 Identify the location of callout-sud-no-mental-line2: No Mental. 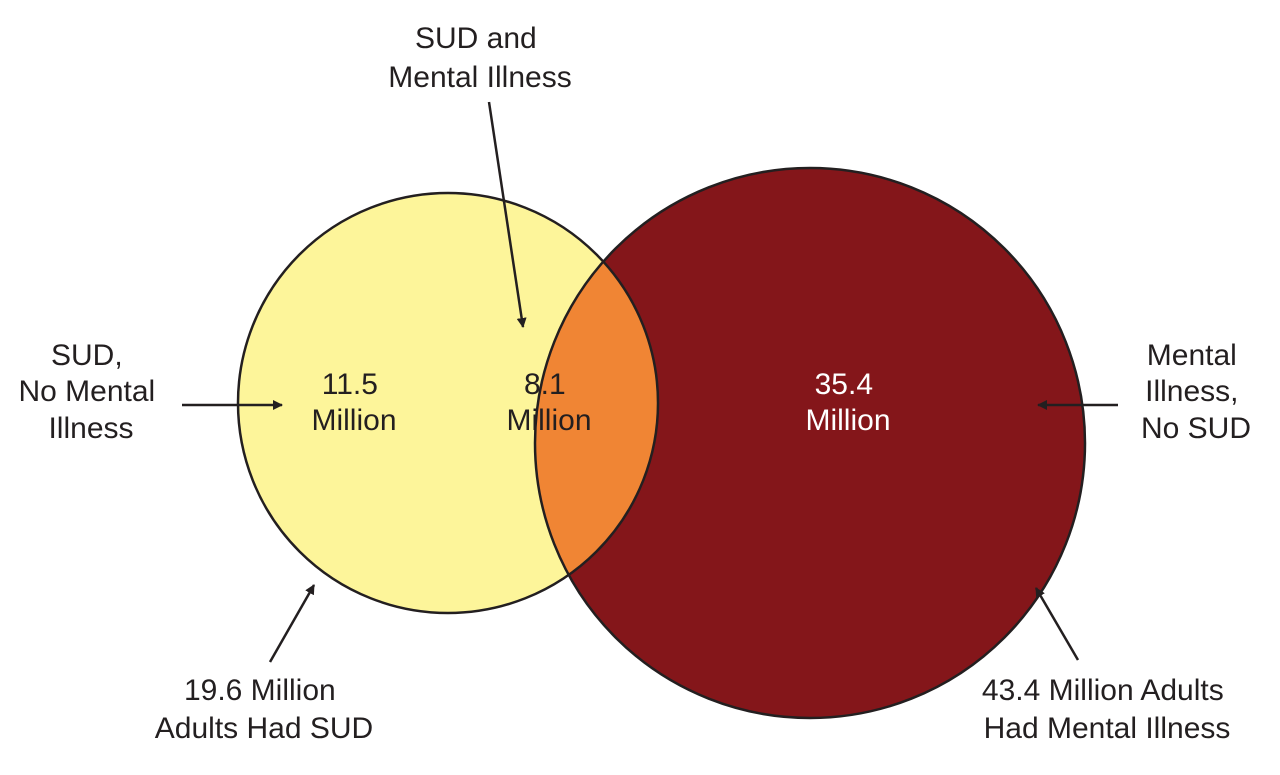
(86, 391).